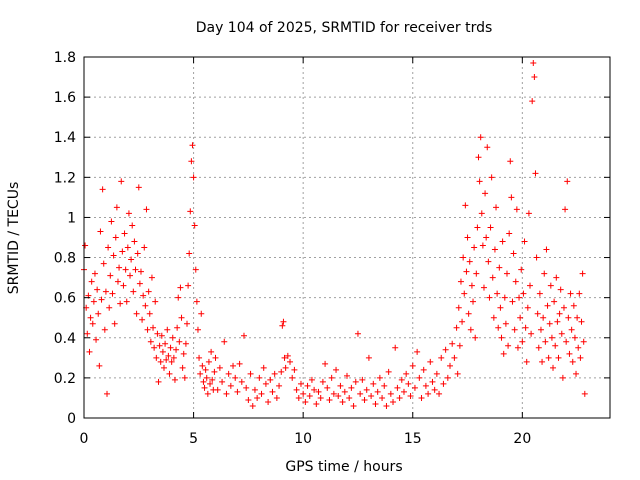  I want to click on y-tick-label: 1, so click(71, 218).